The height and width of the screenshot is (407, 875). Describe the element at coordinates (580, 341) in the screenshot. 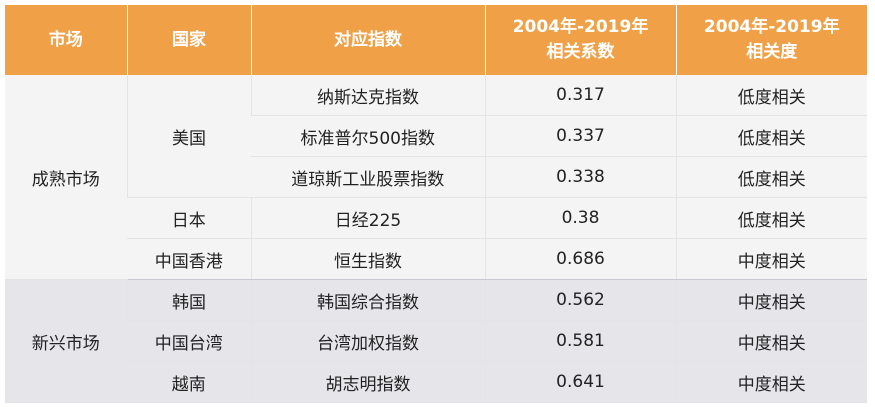

I see `coefficient-cell: 0.581` at that location.